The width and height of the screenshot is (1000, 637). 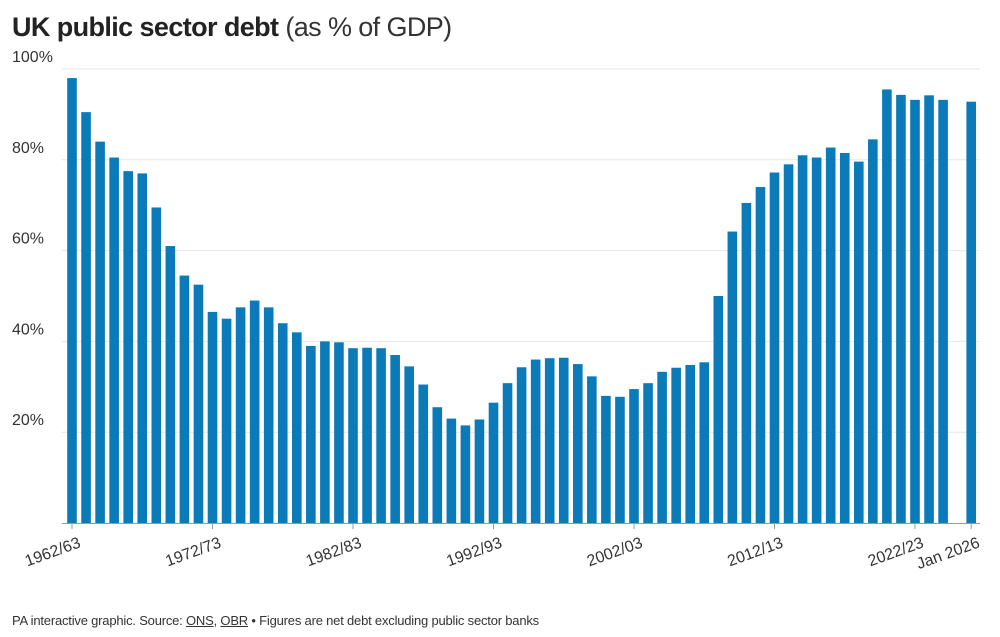 I want to click on x-tick-label: 2002/03, so click(x=615, y=553).